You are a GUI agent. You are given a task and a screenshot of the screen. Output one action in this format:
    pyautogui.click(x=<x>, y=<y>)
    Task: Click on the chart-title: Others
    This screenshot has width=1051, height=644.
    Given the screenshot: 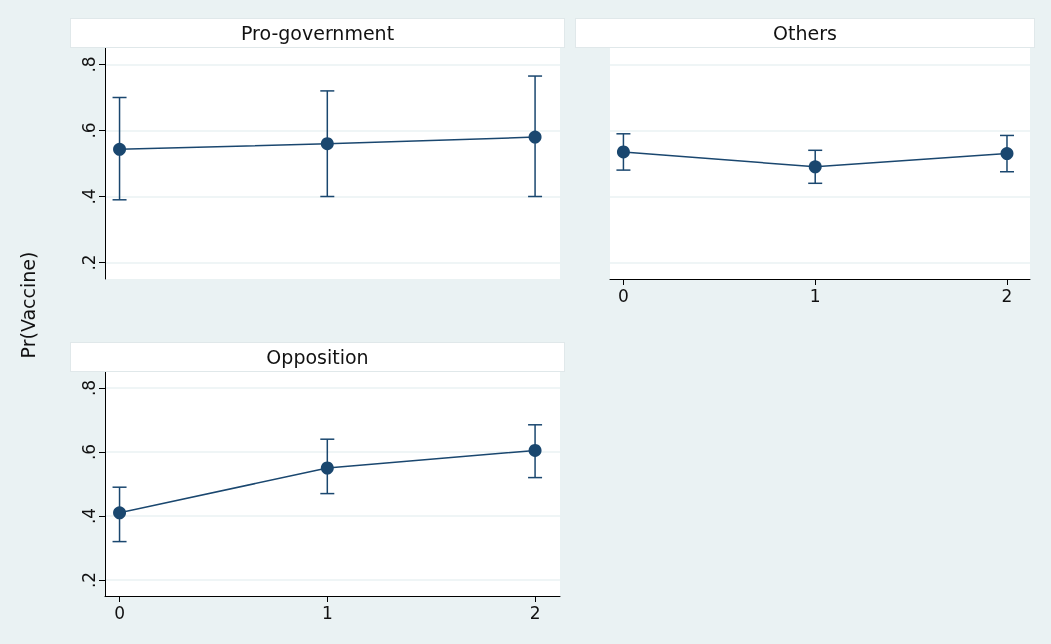 What is the action you would take?
    pyautogui.click(x=805, y=33)
    